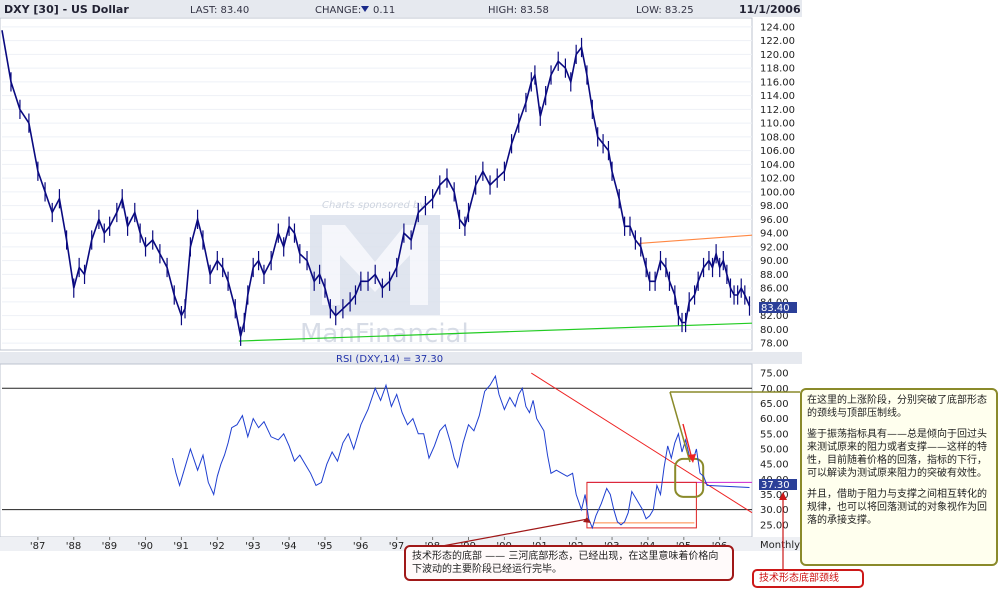 The image size is (1004, 600). What do you see at coordinates (389, 359) in the screenshot?
I see `rsi-title: RSI (DXY,14) = 37.30` at bounding box center [389, 359].